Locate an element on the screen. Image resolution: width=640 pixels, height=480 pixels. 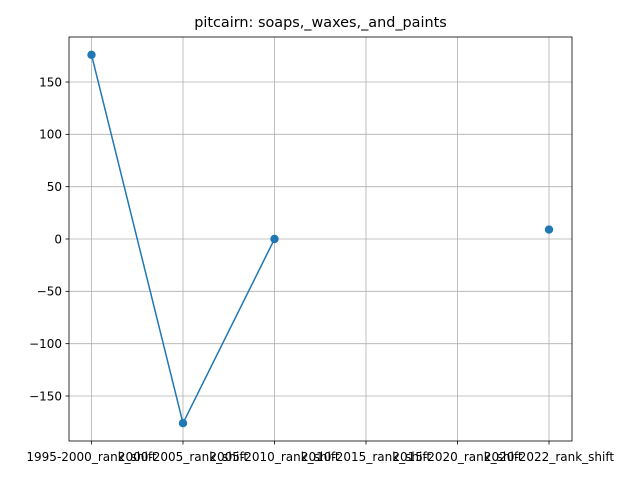
y-tick-label: −50 is located at coordinates (49, 292).